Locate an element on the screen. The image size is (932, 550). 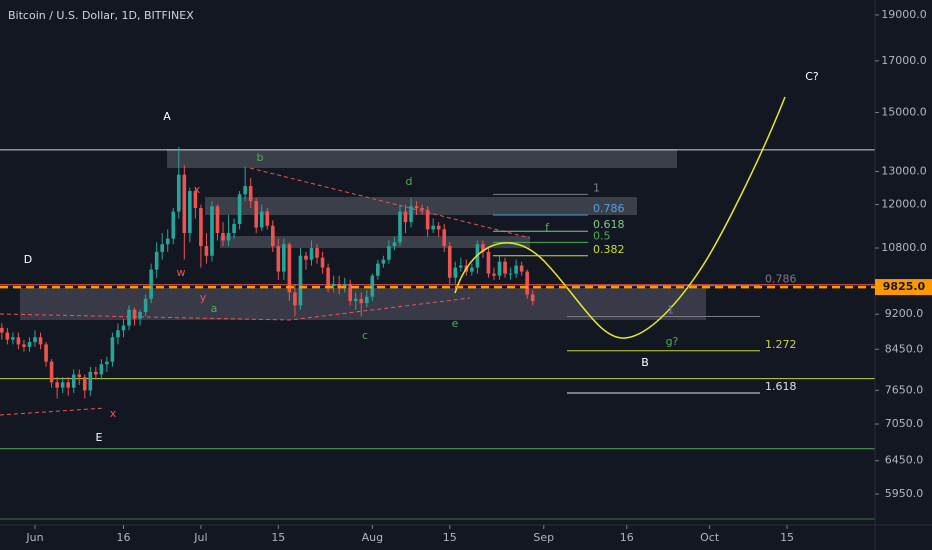
y-tick-label: 15000.0 is located at coordinates (904, 111).